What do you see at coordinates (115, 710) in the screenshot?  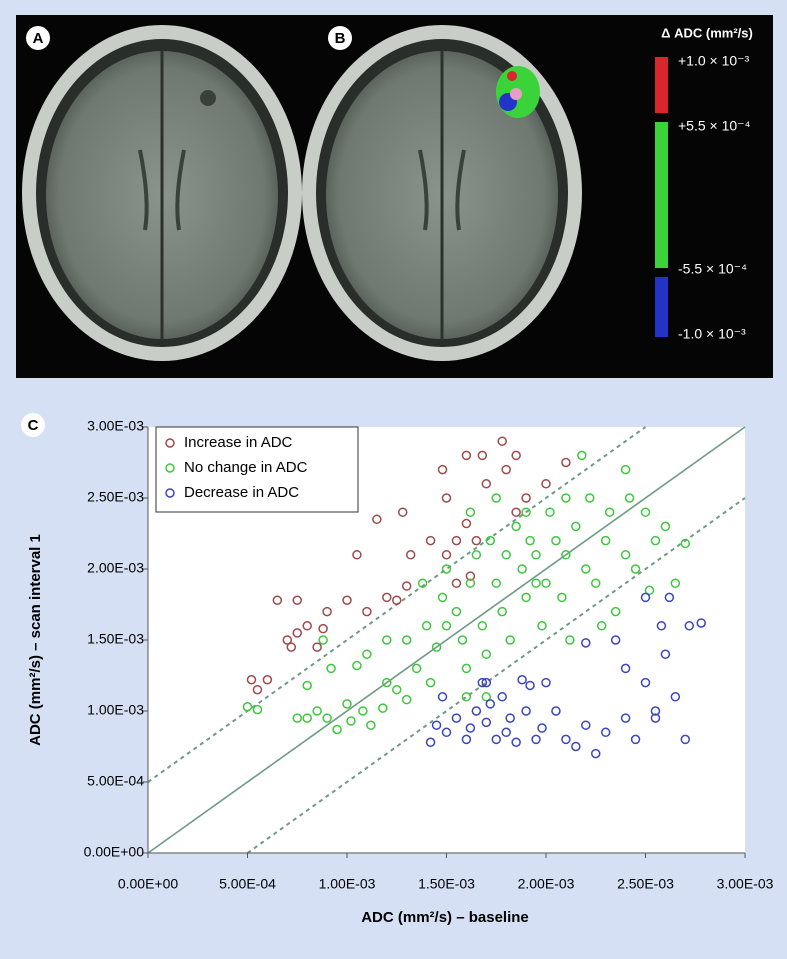 I see `y-tick-label: 1.00E-03` at bounding box center [115, 710].